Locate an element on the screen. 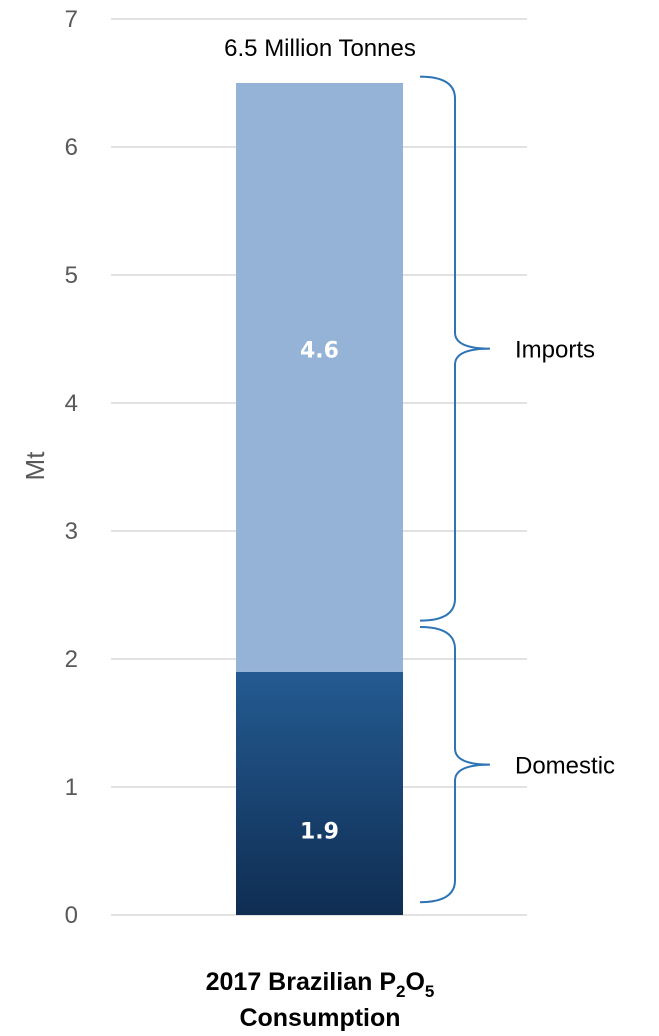 The height and width of the screenshot is (1036, 659). y-tick-label: 1 is located at coordinates (71, 787).